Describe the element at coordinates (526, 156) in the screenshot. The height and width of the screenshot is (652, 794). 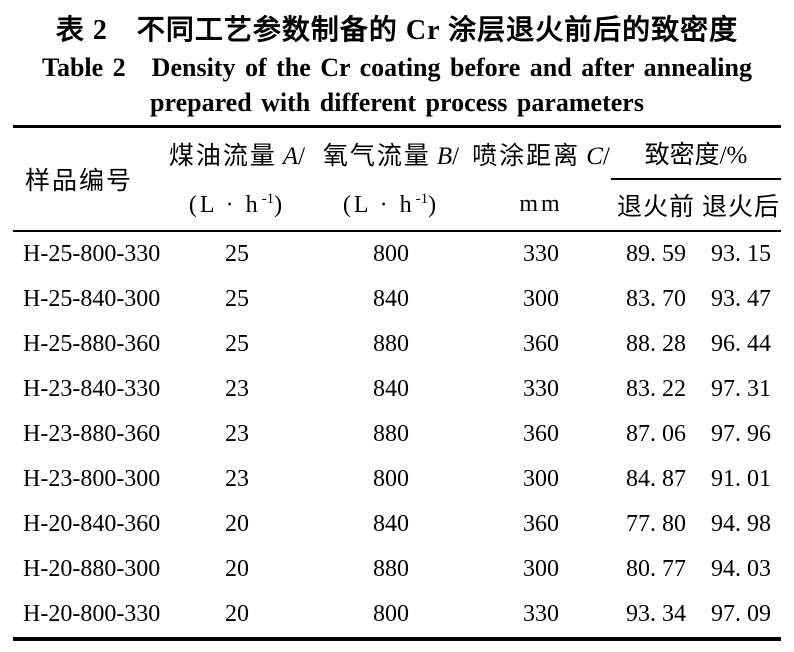
I see `header-distance-label: 喷涂距离` at that location.